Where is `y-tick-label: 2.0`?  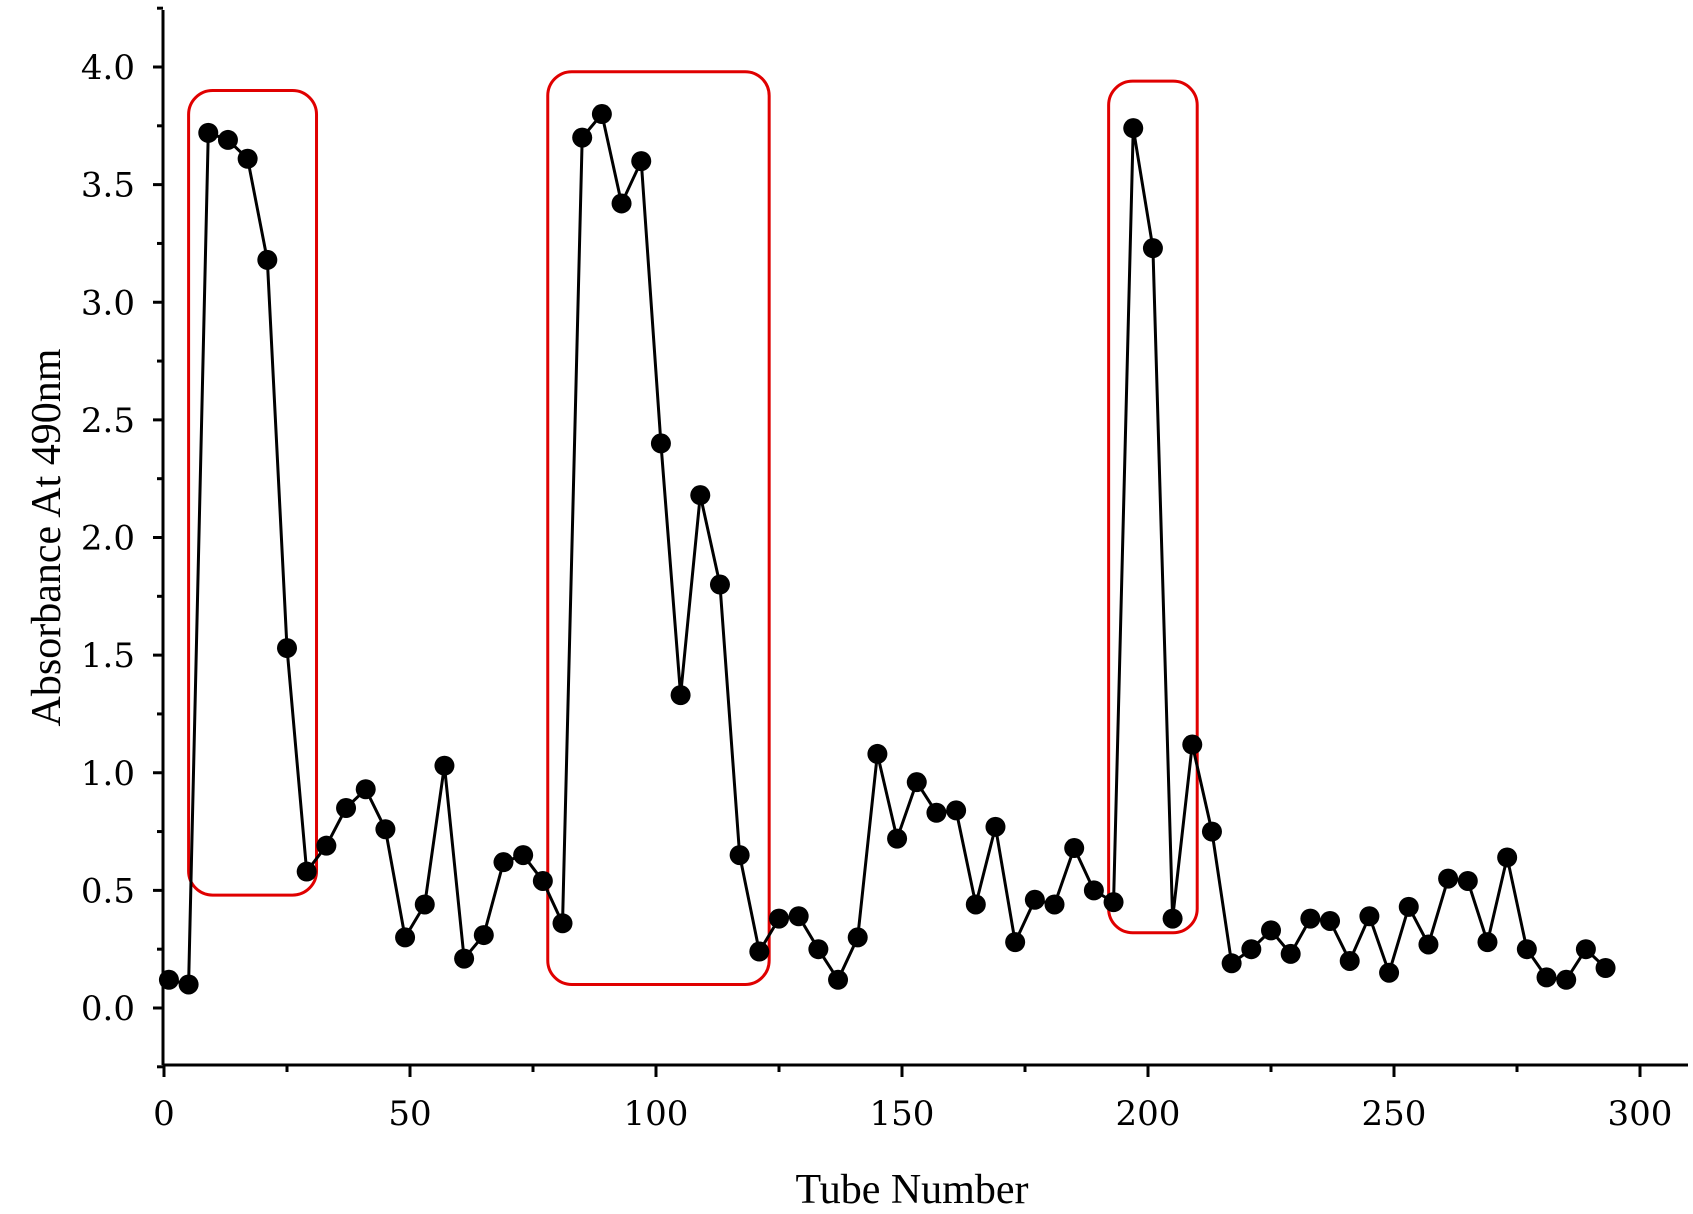
y-tick-label: 2.0 is located at coordinates (108, 539).